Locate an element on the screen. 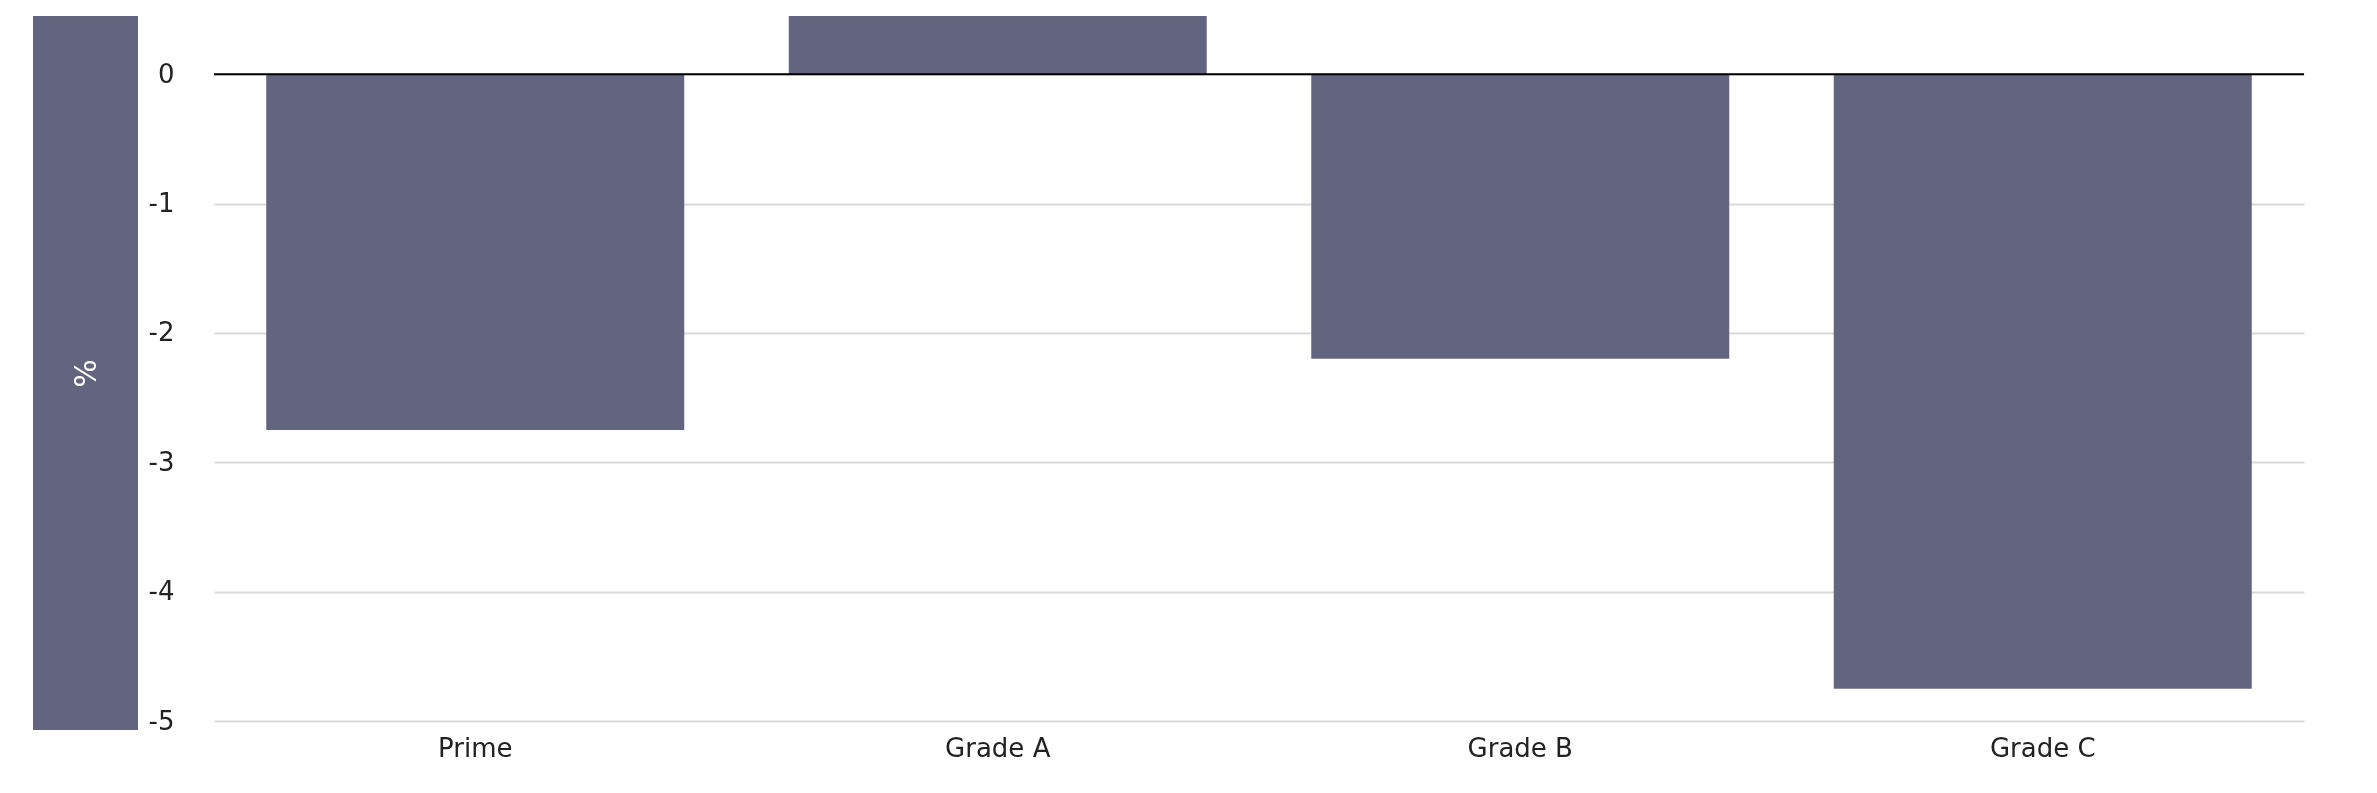 This screenshot has height=793, width=2377. x-tick-label: Grade A is located at coordinates (998, 747).